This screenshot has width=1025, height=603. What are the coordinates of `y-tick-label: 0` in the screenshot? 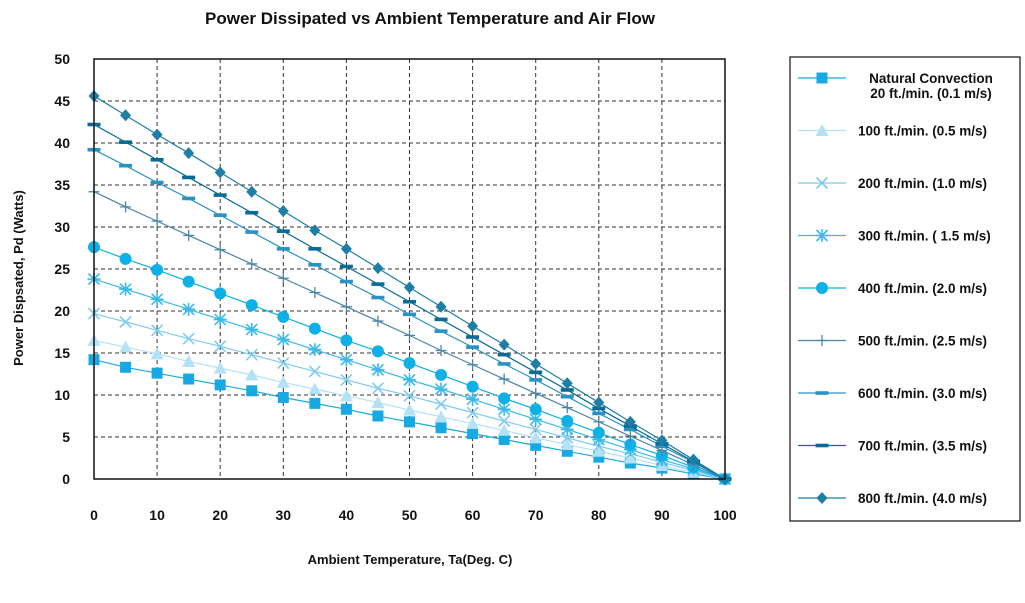 It's located at (66, 479).